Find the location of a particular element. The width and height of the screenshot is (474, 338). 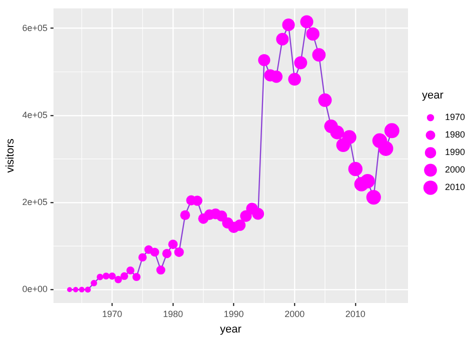

y-tick-label: 4e+05 is located at coordinates (35, 115).